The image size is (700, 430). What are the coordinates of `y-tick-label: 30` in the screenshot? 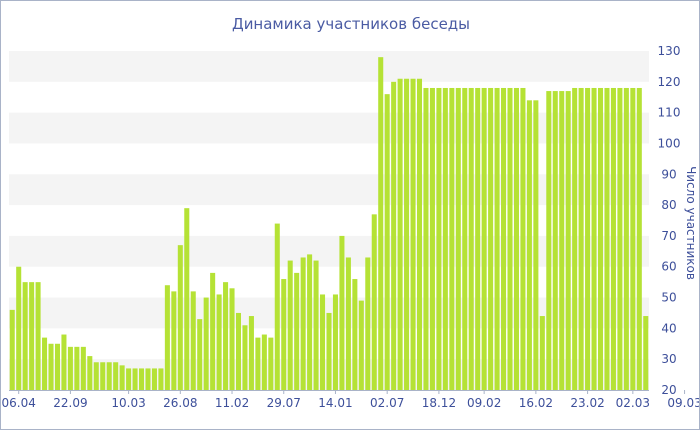 It's located at (668, 359).